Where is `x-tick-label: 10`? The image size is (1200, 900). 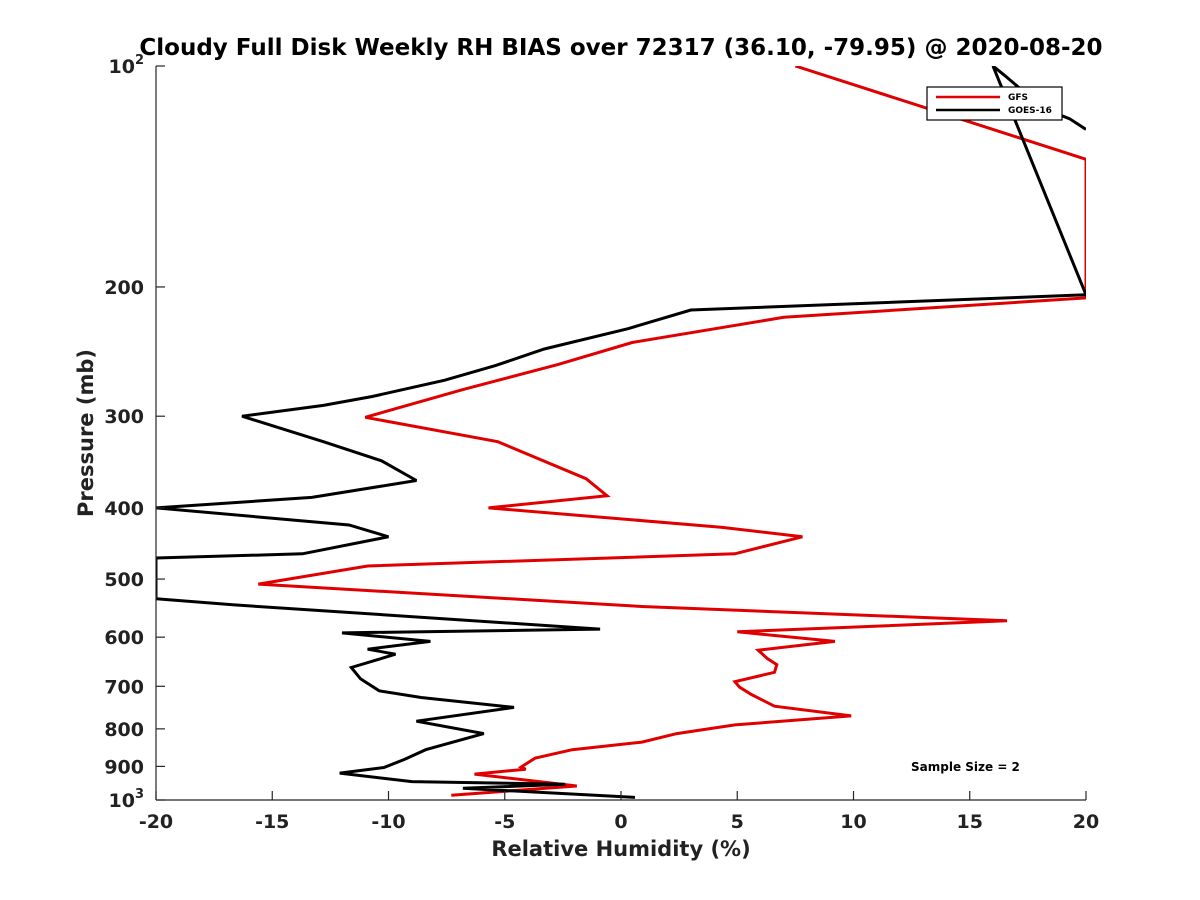
x-tick-label: 10 is located at coordinates (853, 822).